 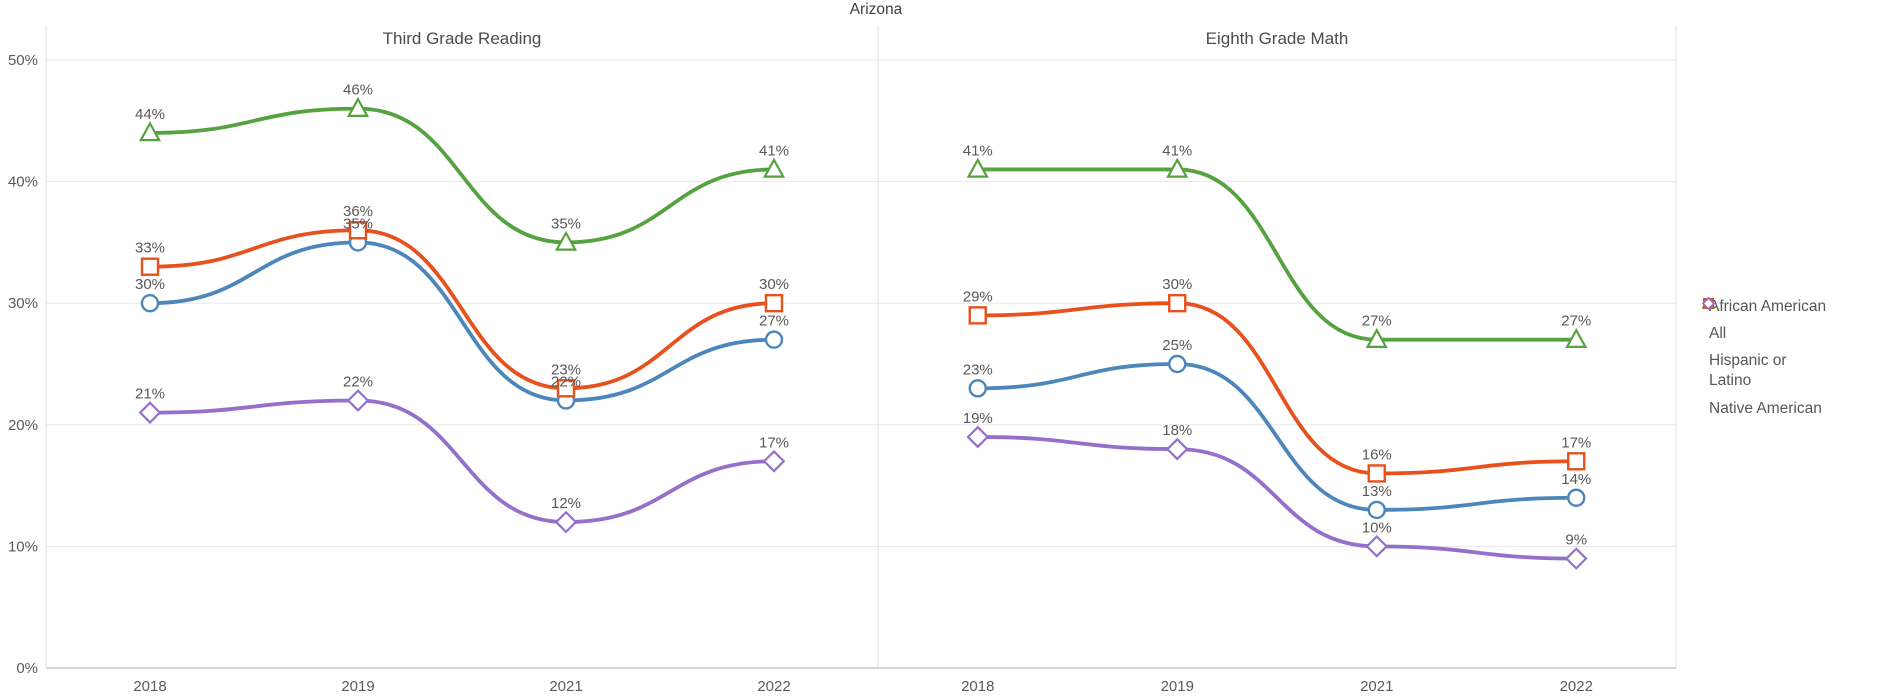 I want to click on y-axis-tick-label: 20%, so click(x=23, y=425).